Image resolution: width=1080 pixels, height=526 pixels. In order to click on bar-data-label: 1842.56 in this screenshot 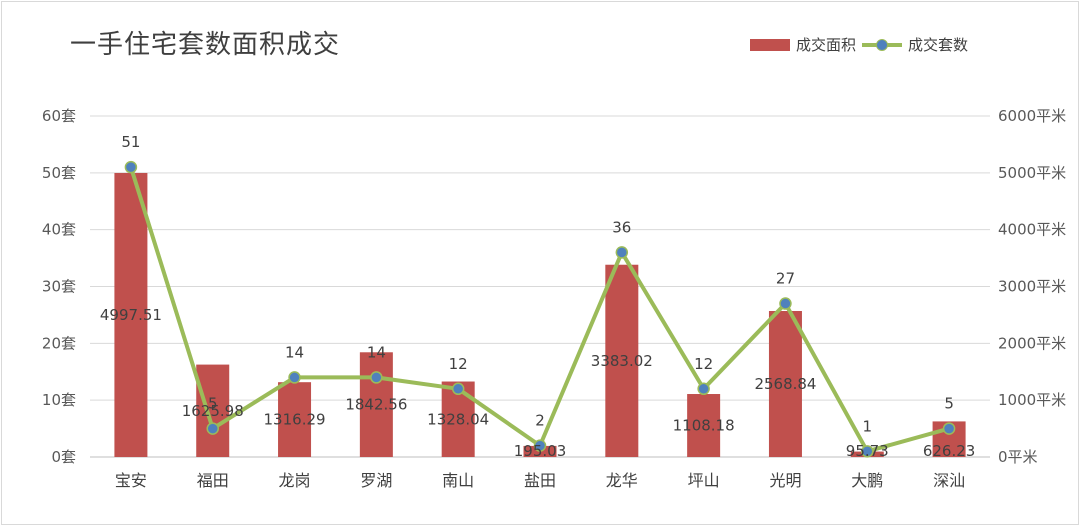, I will do `click(376, 405)`.